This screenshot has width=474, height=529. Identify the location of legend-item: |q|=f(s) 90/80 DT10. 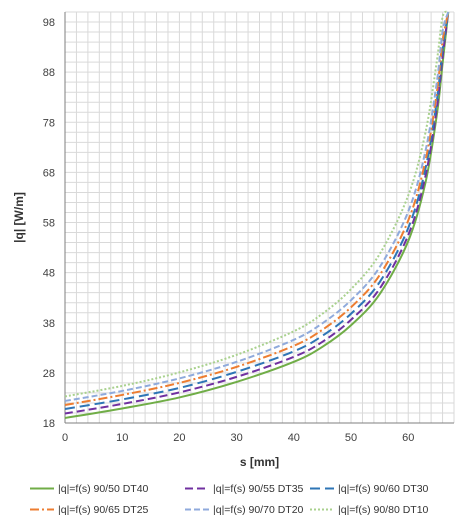
(369, 510).